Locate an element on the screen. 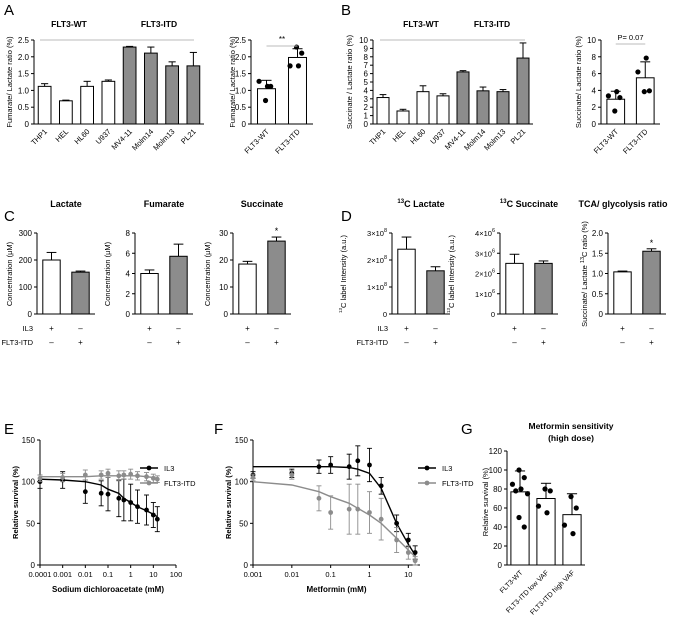 Image resolution: width=685 pixels, height=622 pixels. y-title-part: Succinate/ Lactate is located at coordinates (584, 295).